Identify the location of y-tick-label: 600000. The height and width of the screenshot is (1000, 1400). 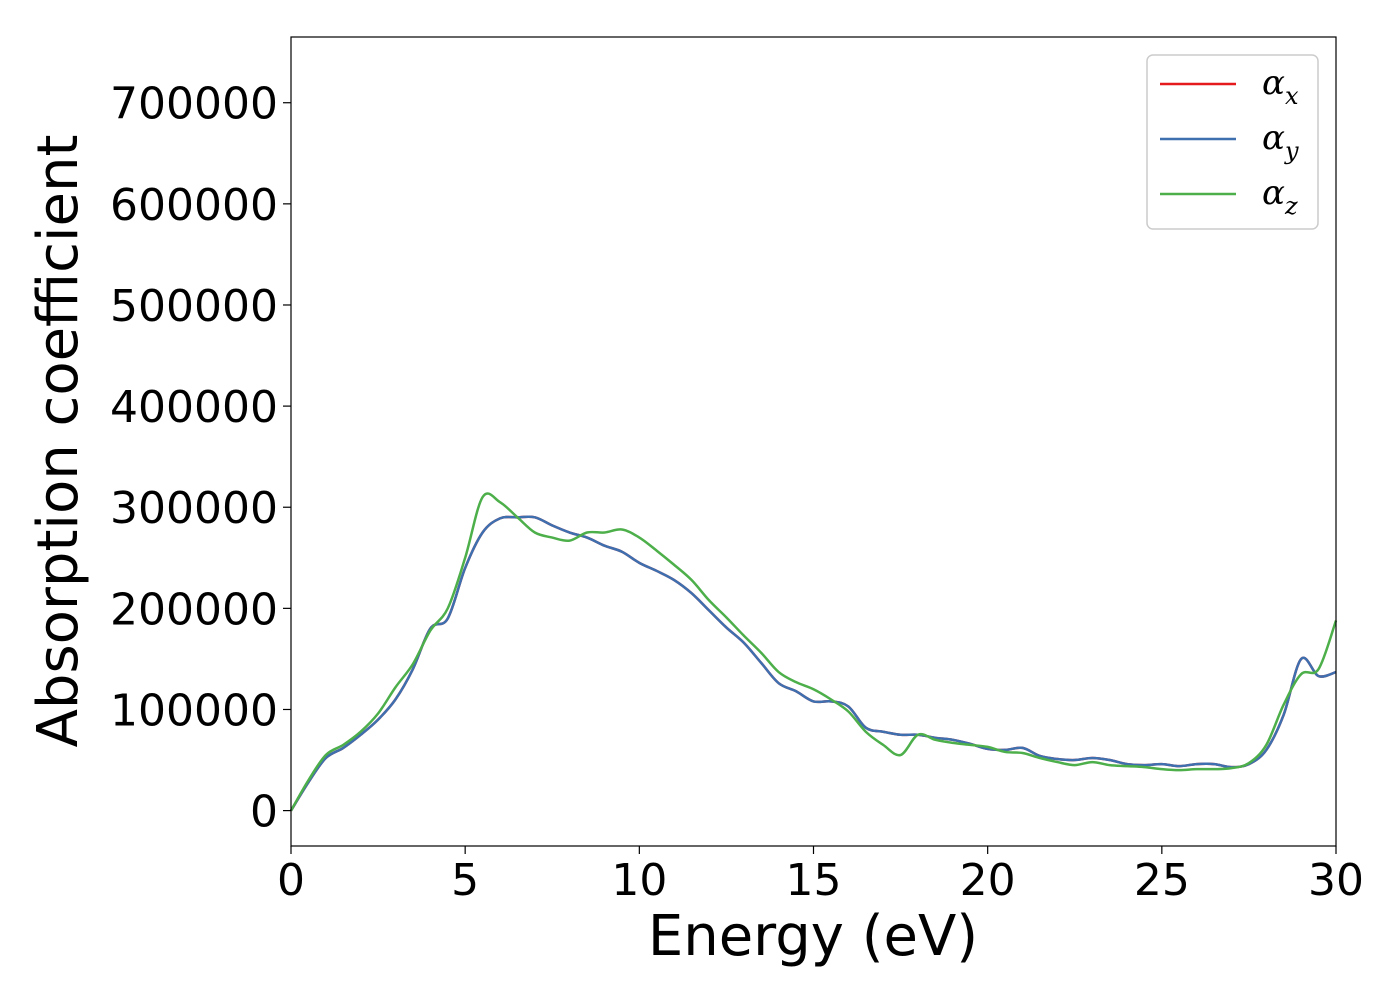
(194, 205).